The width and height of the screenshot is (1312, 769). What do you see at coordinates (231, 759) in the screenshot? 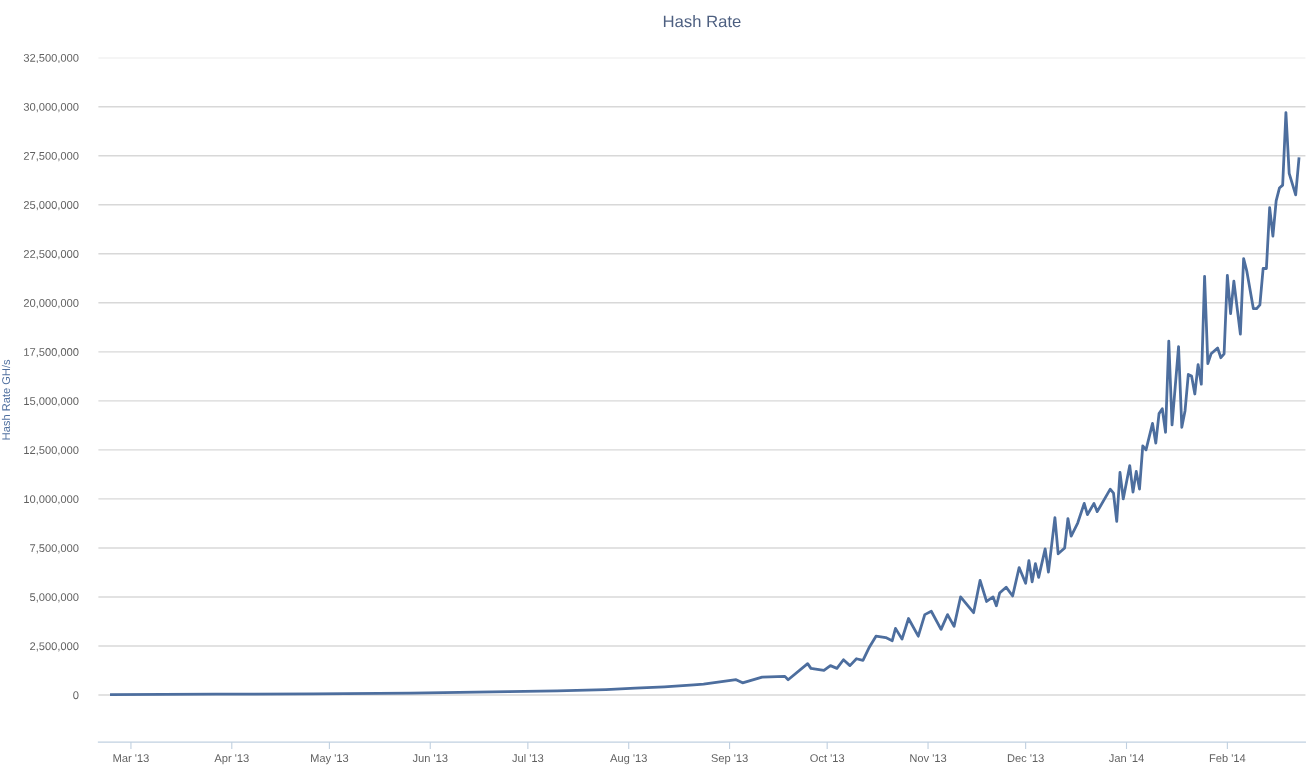
I see `x-tick-label: Apr '13` at bounding box center [231, 759].